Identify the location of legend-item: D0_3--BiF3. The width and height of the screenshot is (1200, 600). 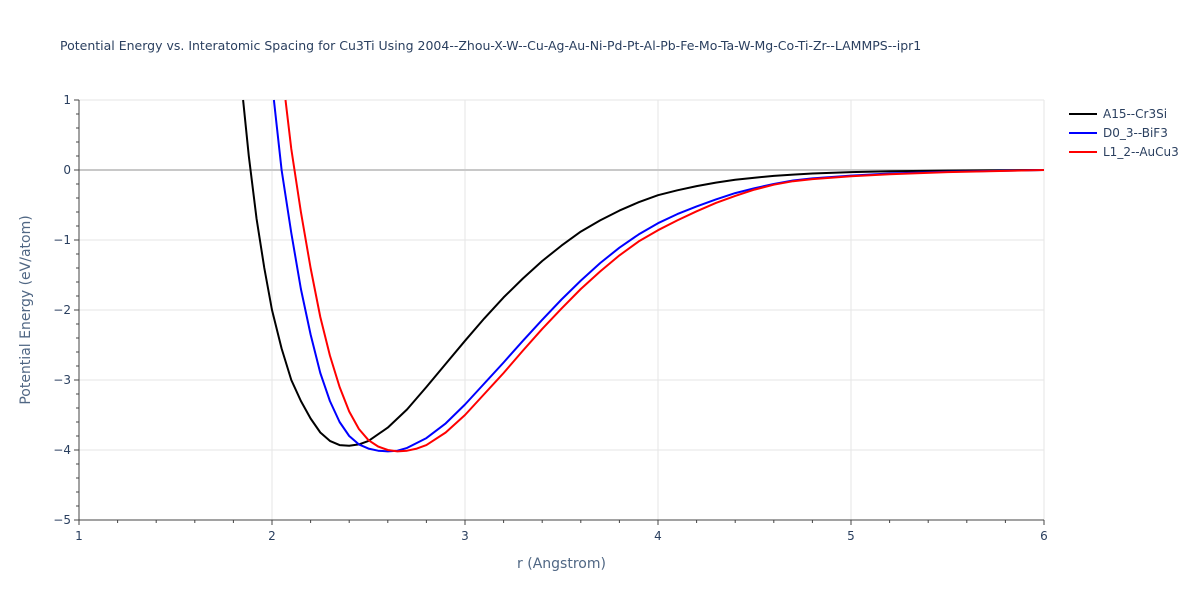
(1118, 133).